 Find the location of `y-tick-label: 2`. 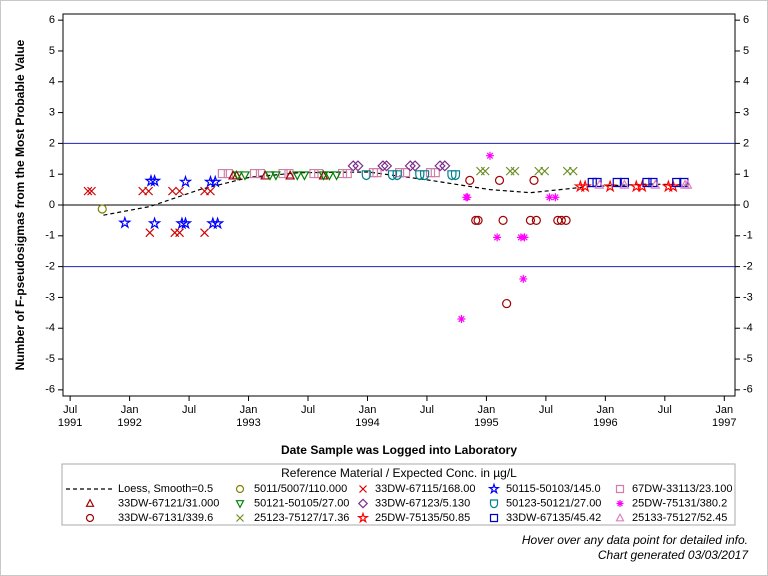

y-tick-label: 2 is located at coordinates (52, 143).